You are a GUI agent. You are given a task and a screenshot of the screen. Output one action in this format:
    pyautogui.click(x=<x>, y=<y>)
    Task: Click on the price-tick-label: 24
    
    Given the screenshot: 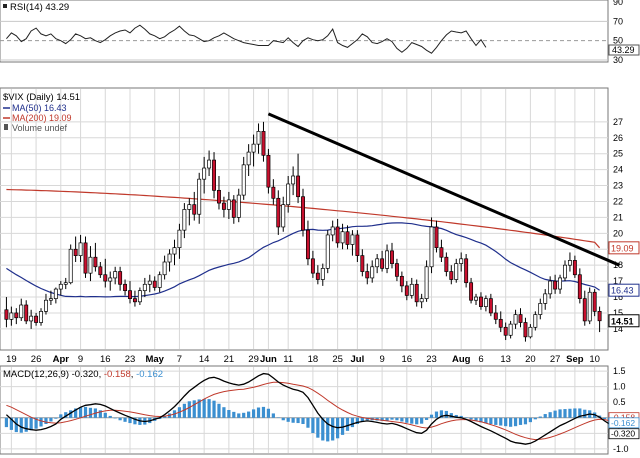 What is the action you would take?
    pyautogui.click(x=618, y=170)
    